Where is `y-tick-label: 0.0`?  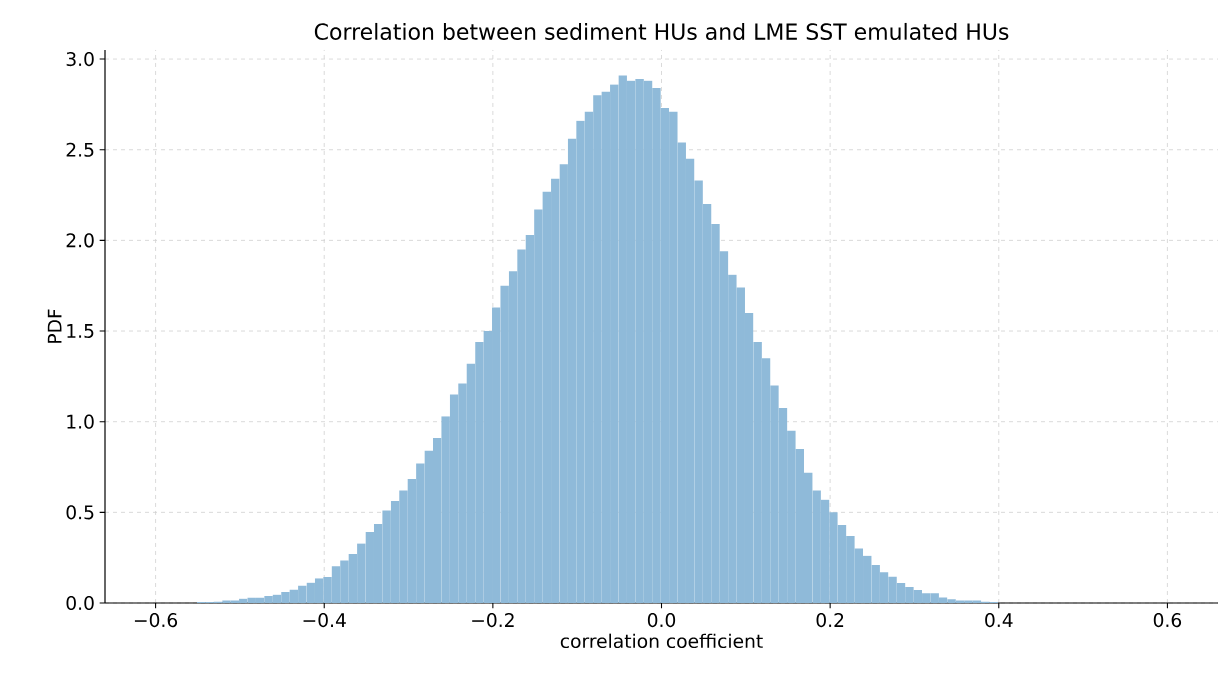
y-tick-label: 0.0 is located at coordinates (80, 603).